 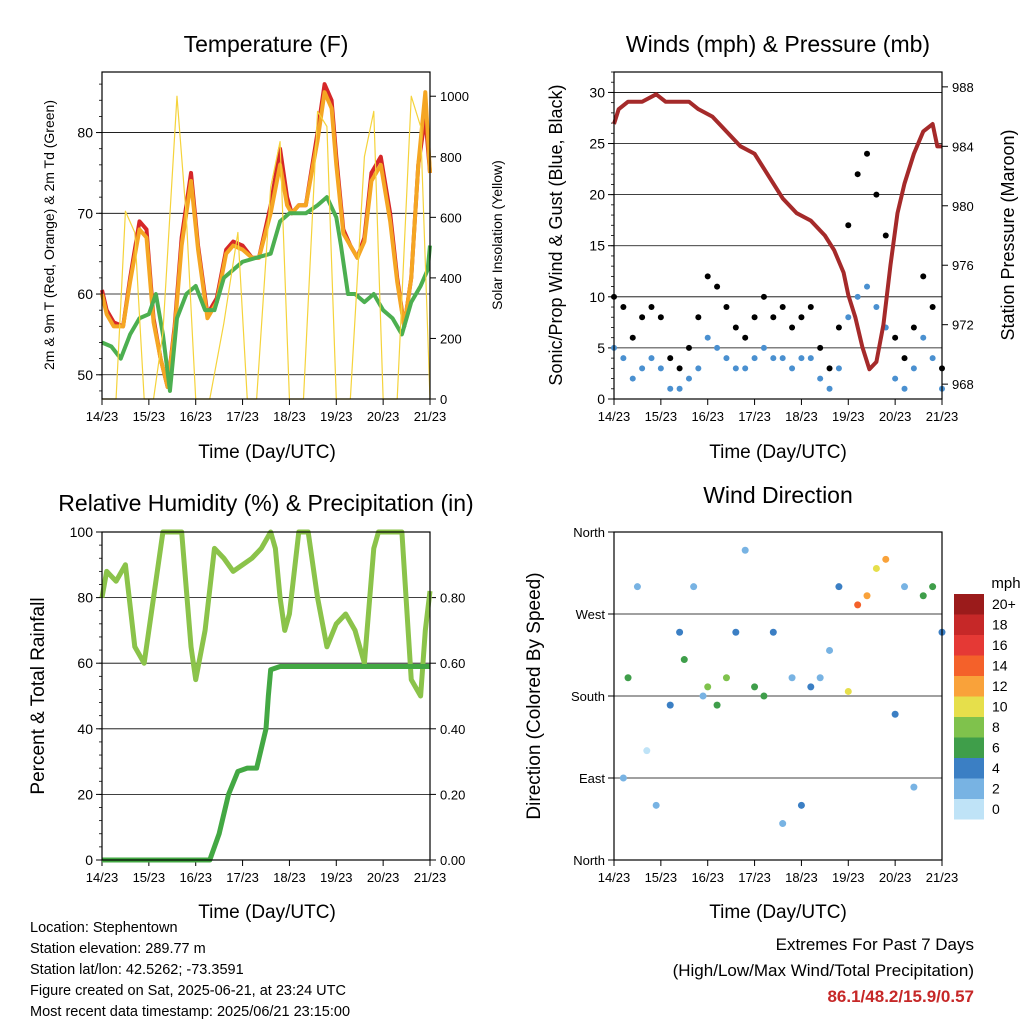 I want to click on x-tick-label: 19/23, so click(x=336, y=416).